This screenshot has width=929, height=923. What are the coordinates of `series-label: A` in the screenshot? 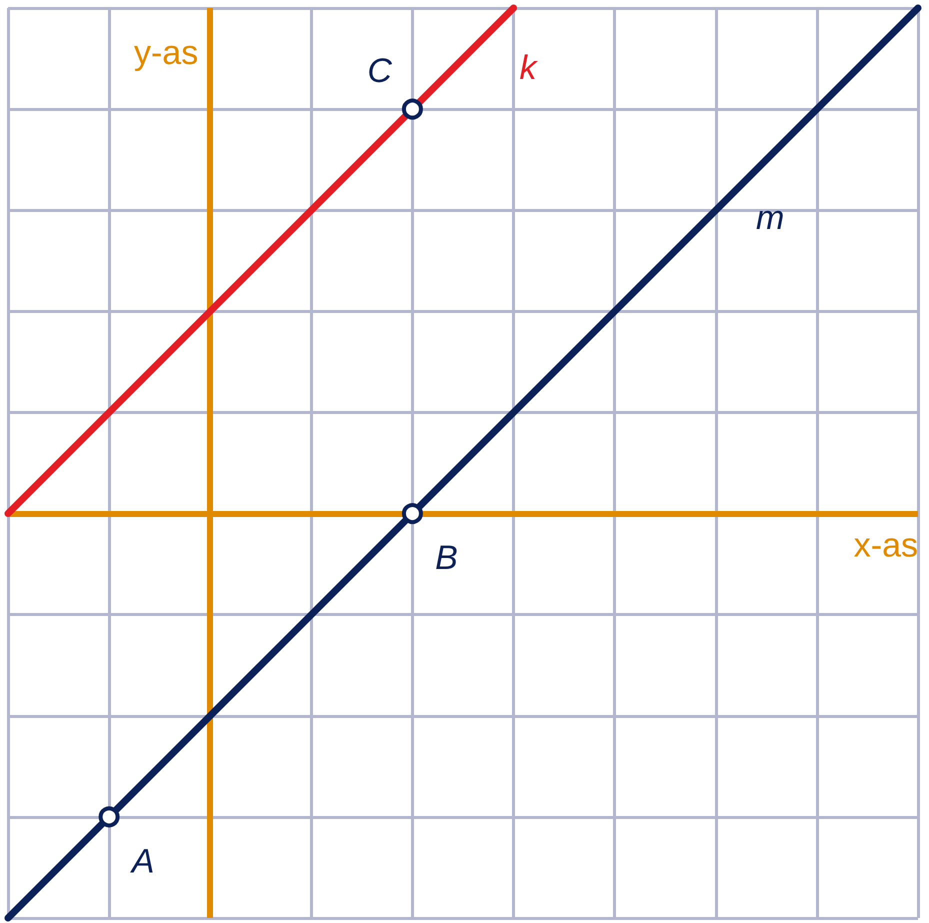 It's located at (142, 861).